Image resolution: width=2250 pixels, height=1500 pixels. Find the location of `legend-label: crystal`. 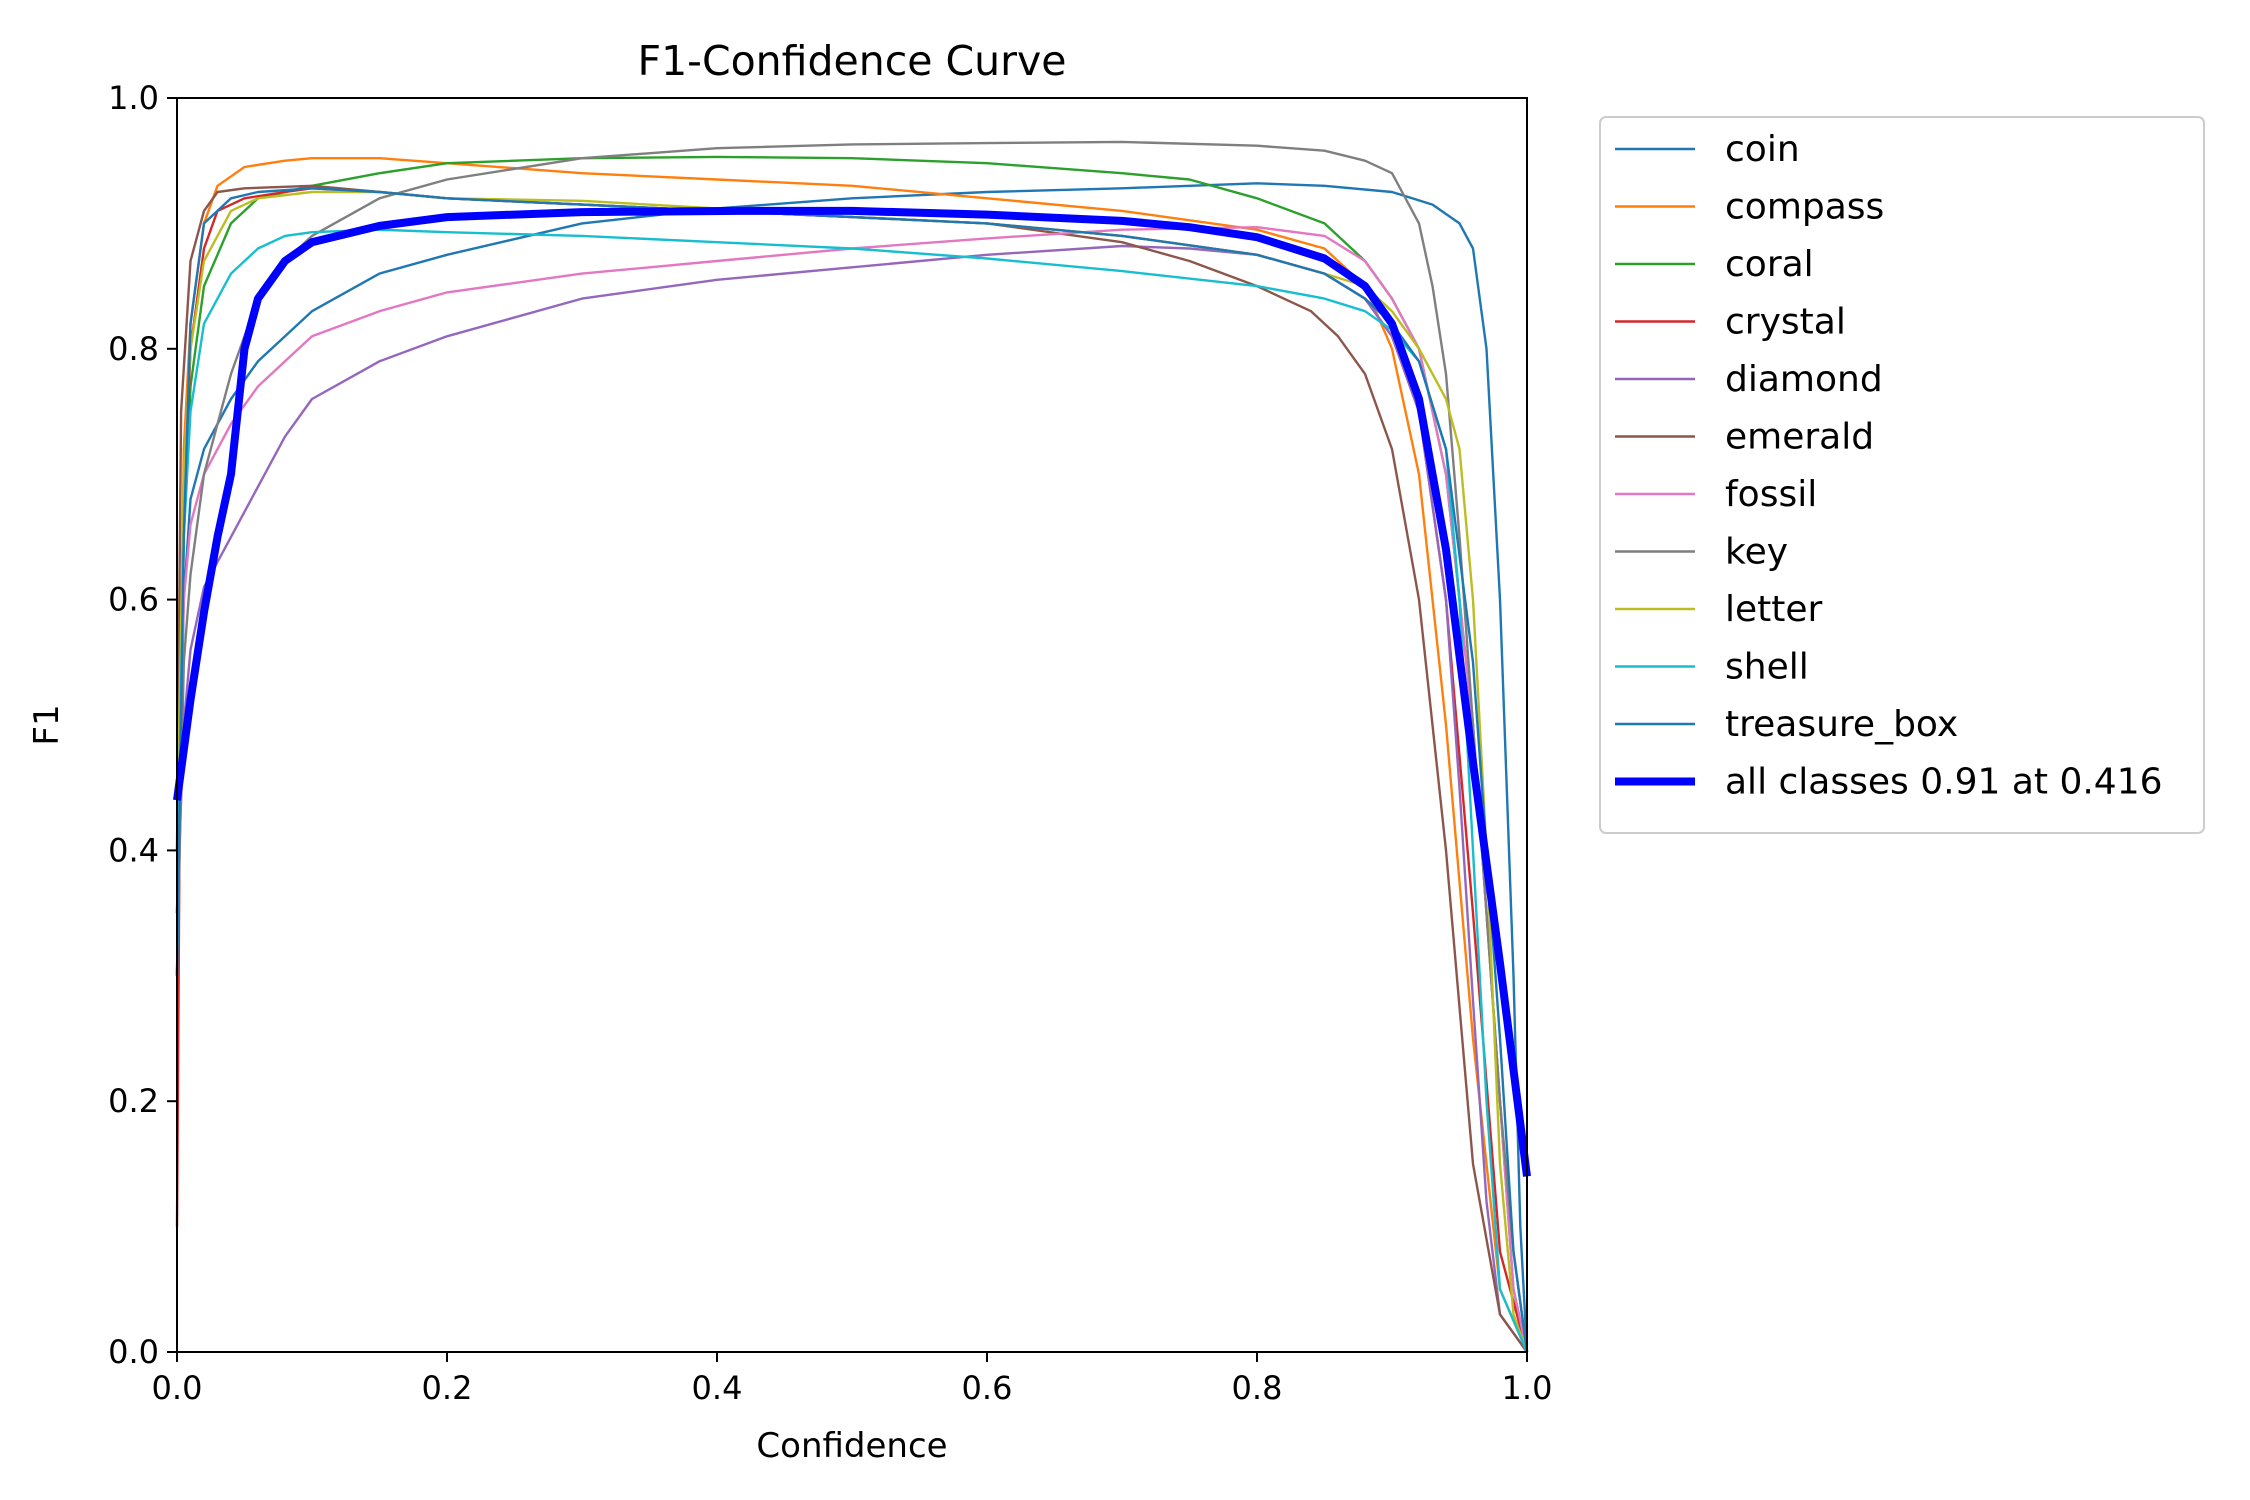

legend-label: crystal is located at coordinates (1785, 322).